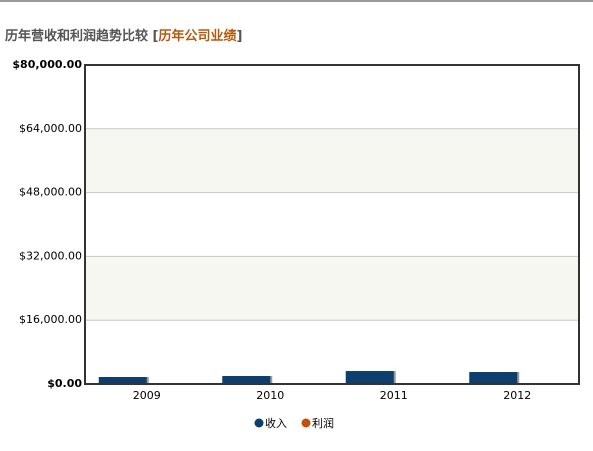 The image size is (593, 451). What do you see at coordinates (50, 128) in the screenshot?
I see `y-tick-label: $64,000.00` at bounding box center [50, 128].